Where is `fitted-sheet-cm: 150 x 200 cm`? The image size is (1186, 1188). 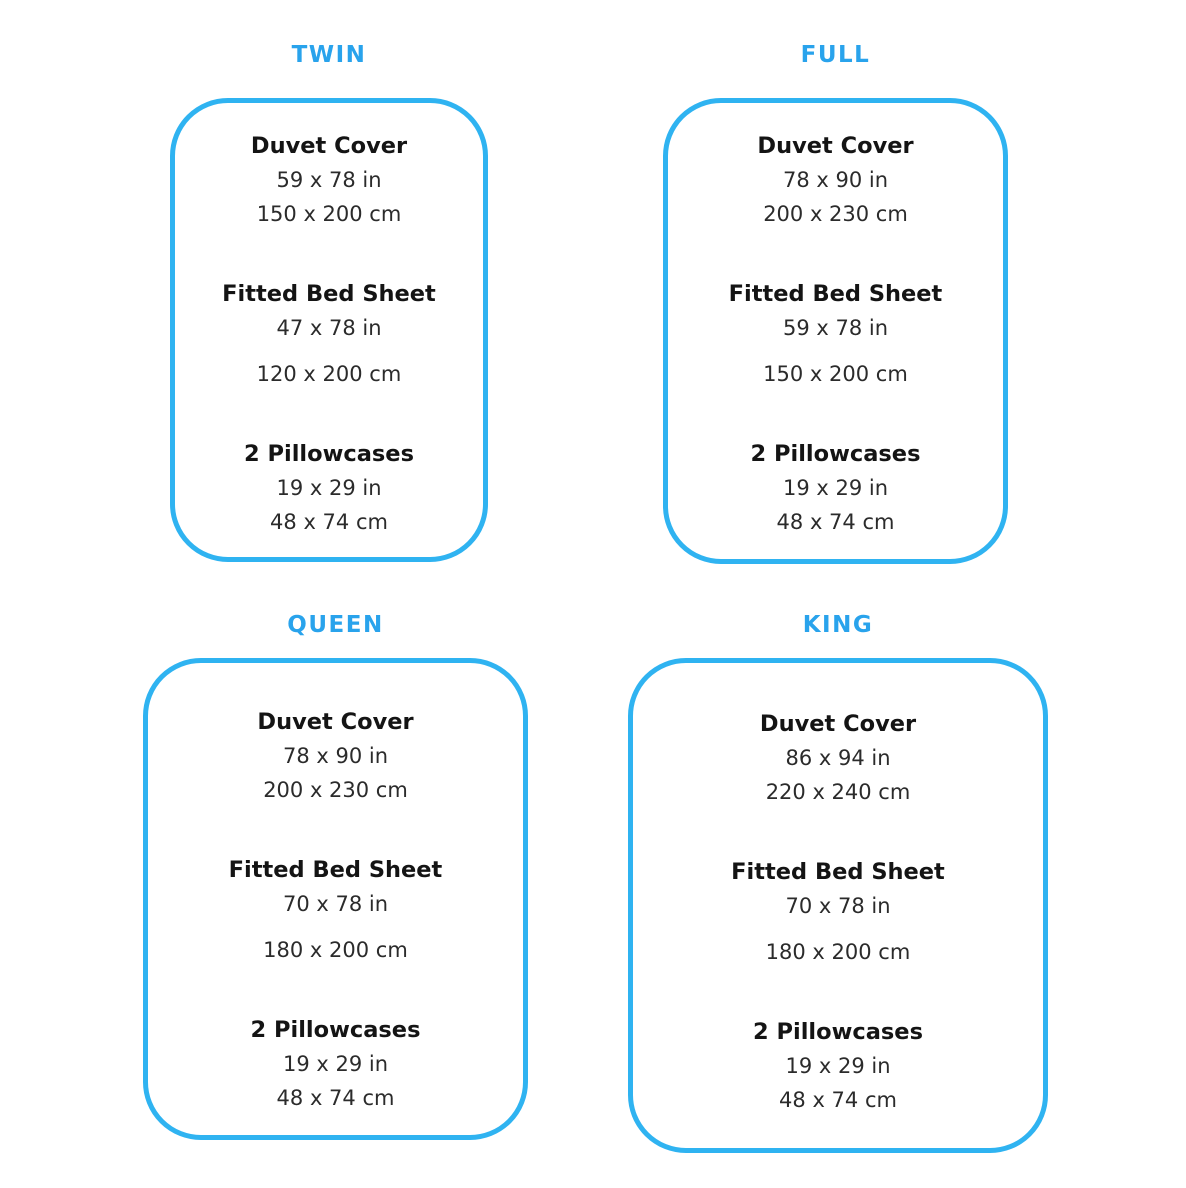 fitted-sheet-cm: 150 x 200 cm is located at coordinates (835, 374).